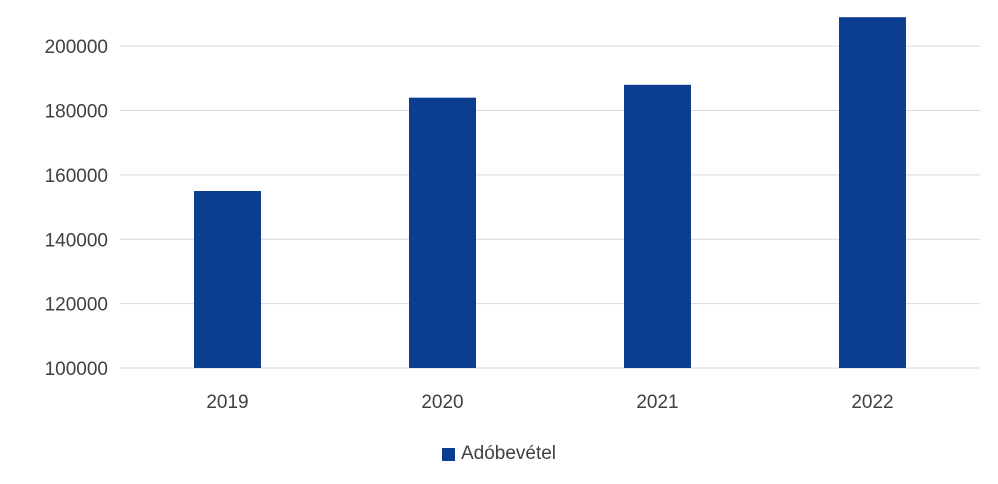 This screenshot has height=484, width=998. Describe the element at coordinates (872, 402) in the screenshot. I see `x-tick-label: 2022` at that location.